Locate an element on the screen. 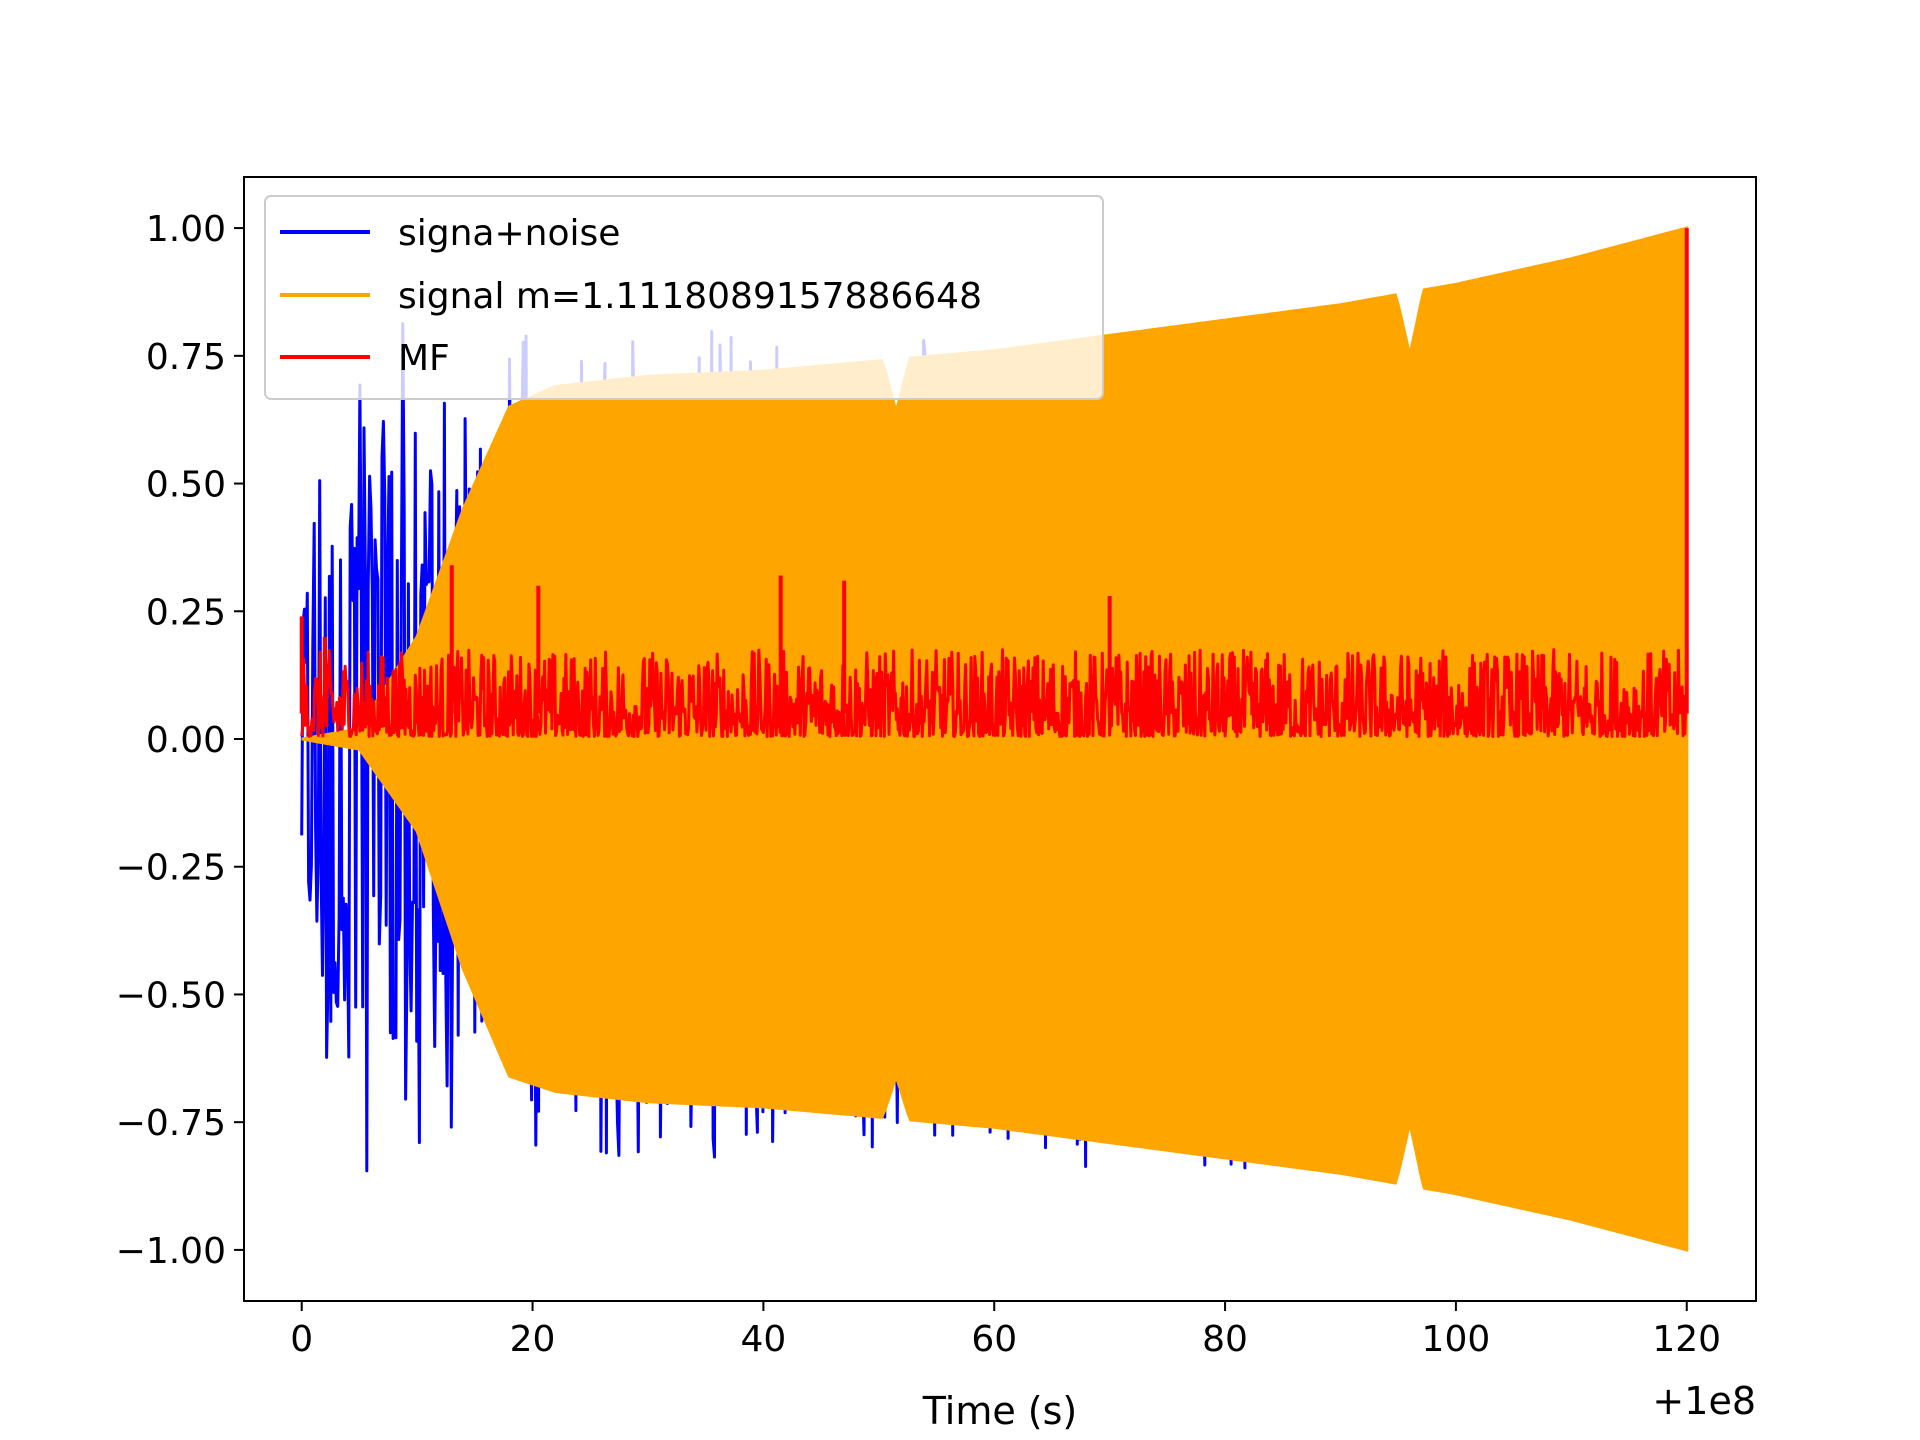 The height and width of the screenshot is (1440, 1920). y-tick-label: −0.25 is located at coordinates (171, 868).